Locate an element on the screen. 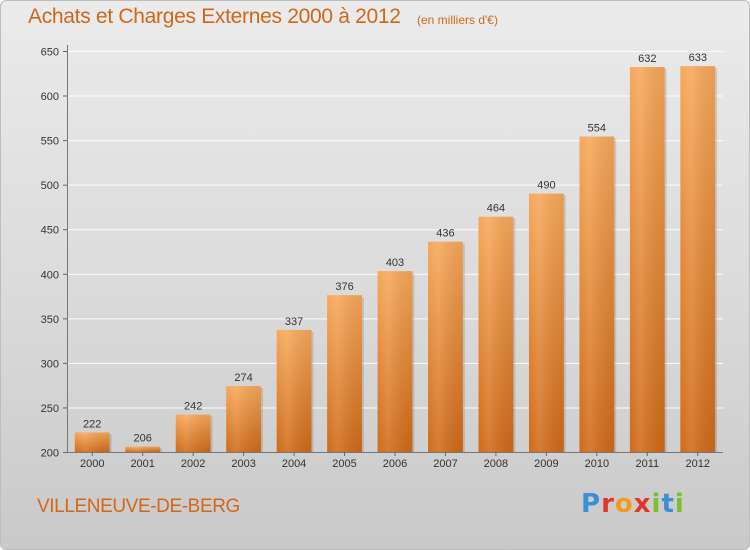 The height and width of the screenshot is (550, 750). logo-letter: o is located at coordinates (624, 504).